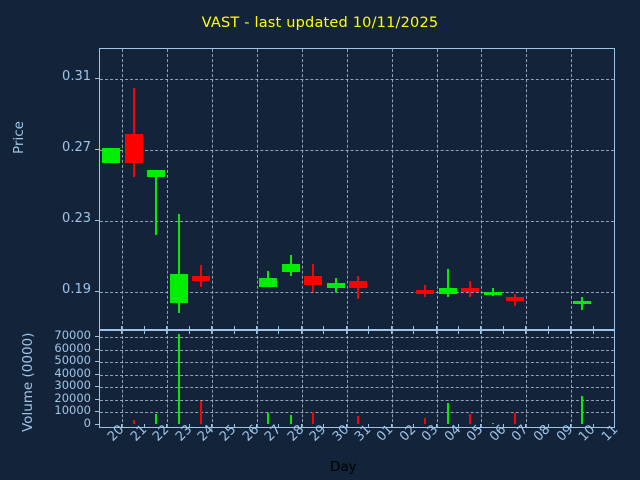 Image resolution: width=640 pixels, height=480 pixels. What do you see at coordinates (72, 385) in the screenshot?
I see `volume-tick-label: 30000` at bounding box center [72, 385].